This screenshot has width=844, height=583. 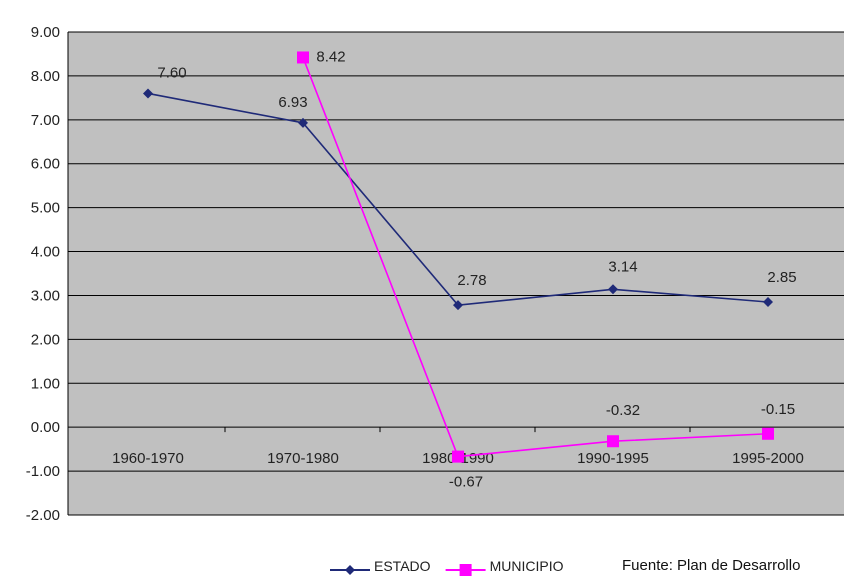 What do you see at coordinates (43, 515) in the screenshot?
I see `y-tick-label: -2.00` at bounding box center [43, 515].